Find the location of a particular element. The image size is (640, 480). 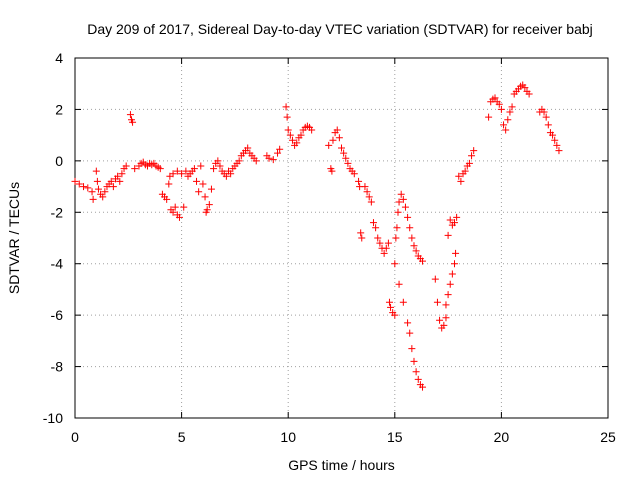

x-tick-label: 20 is located at coordinates (502, 437).